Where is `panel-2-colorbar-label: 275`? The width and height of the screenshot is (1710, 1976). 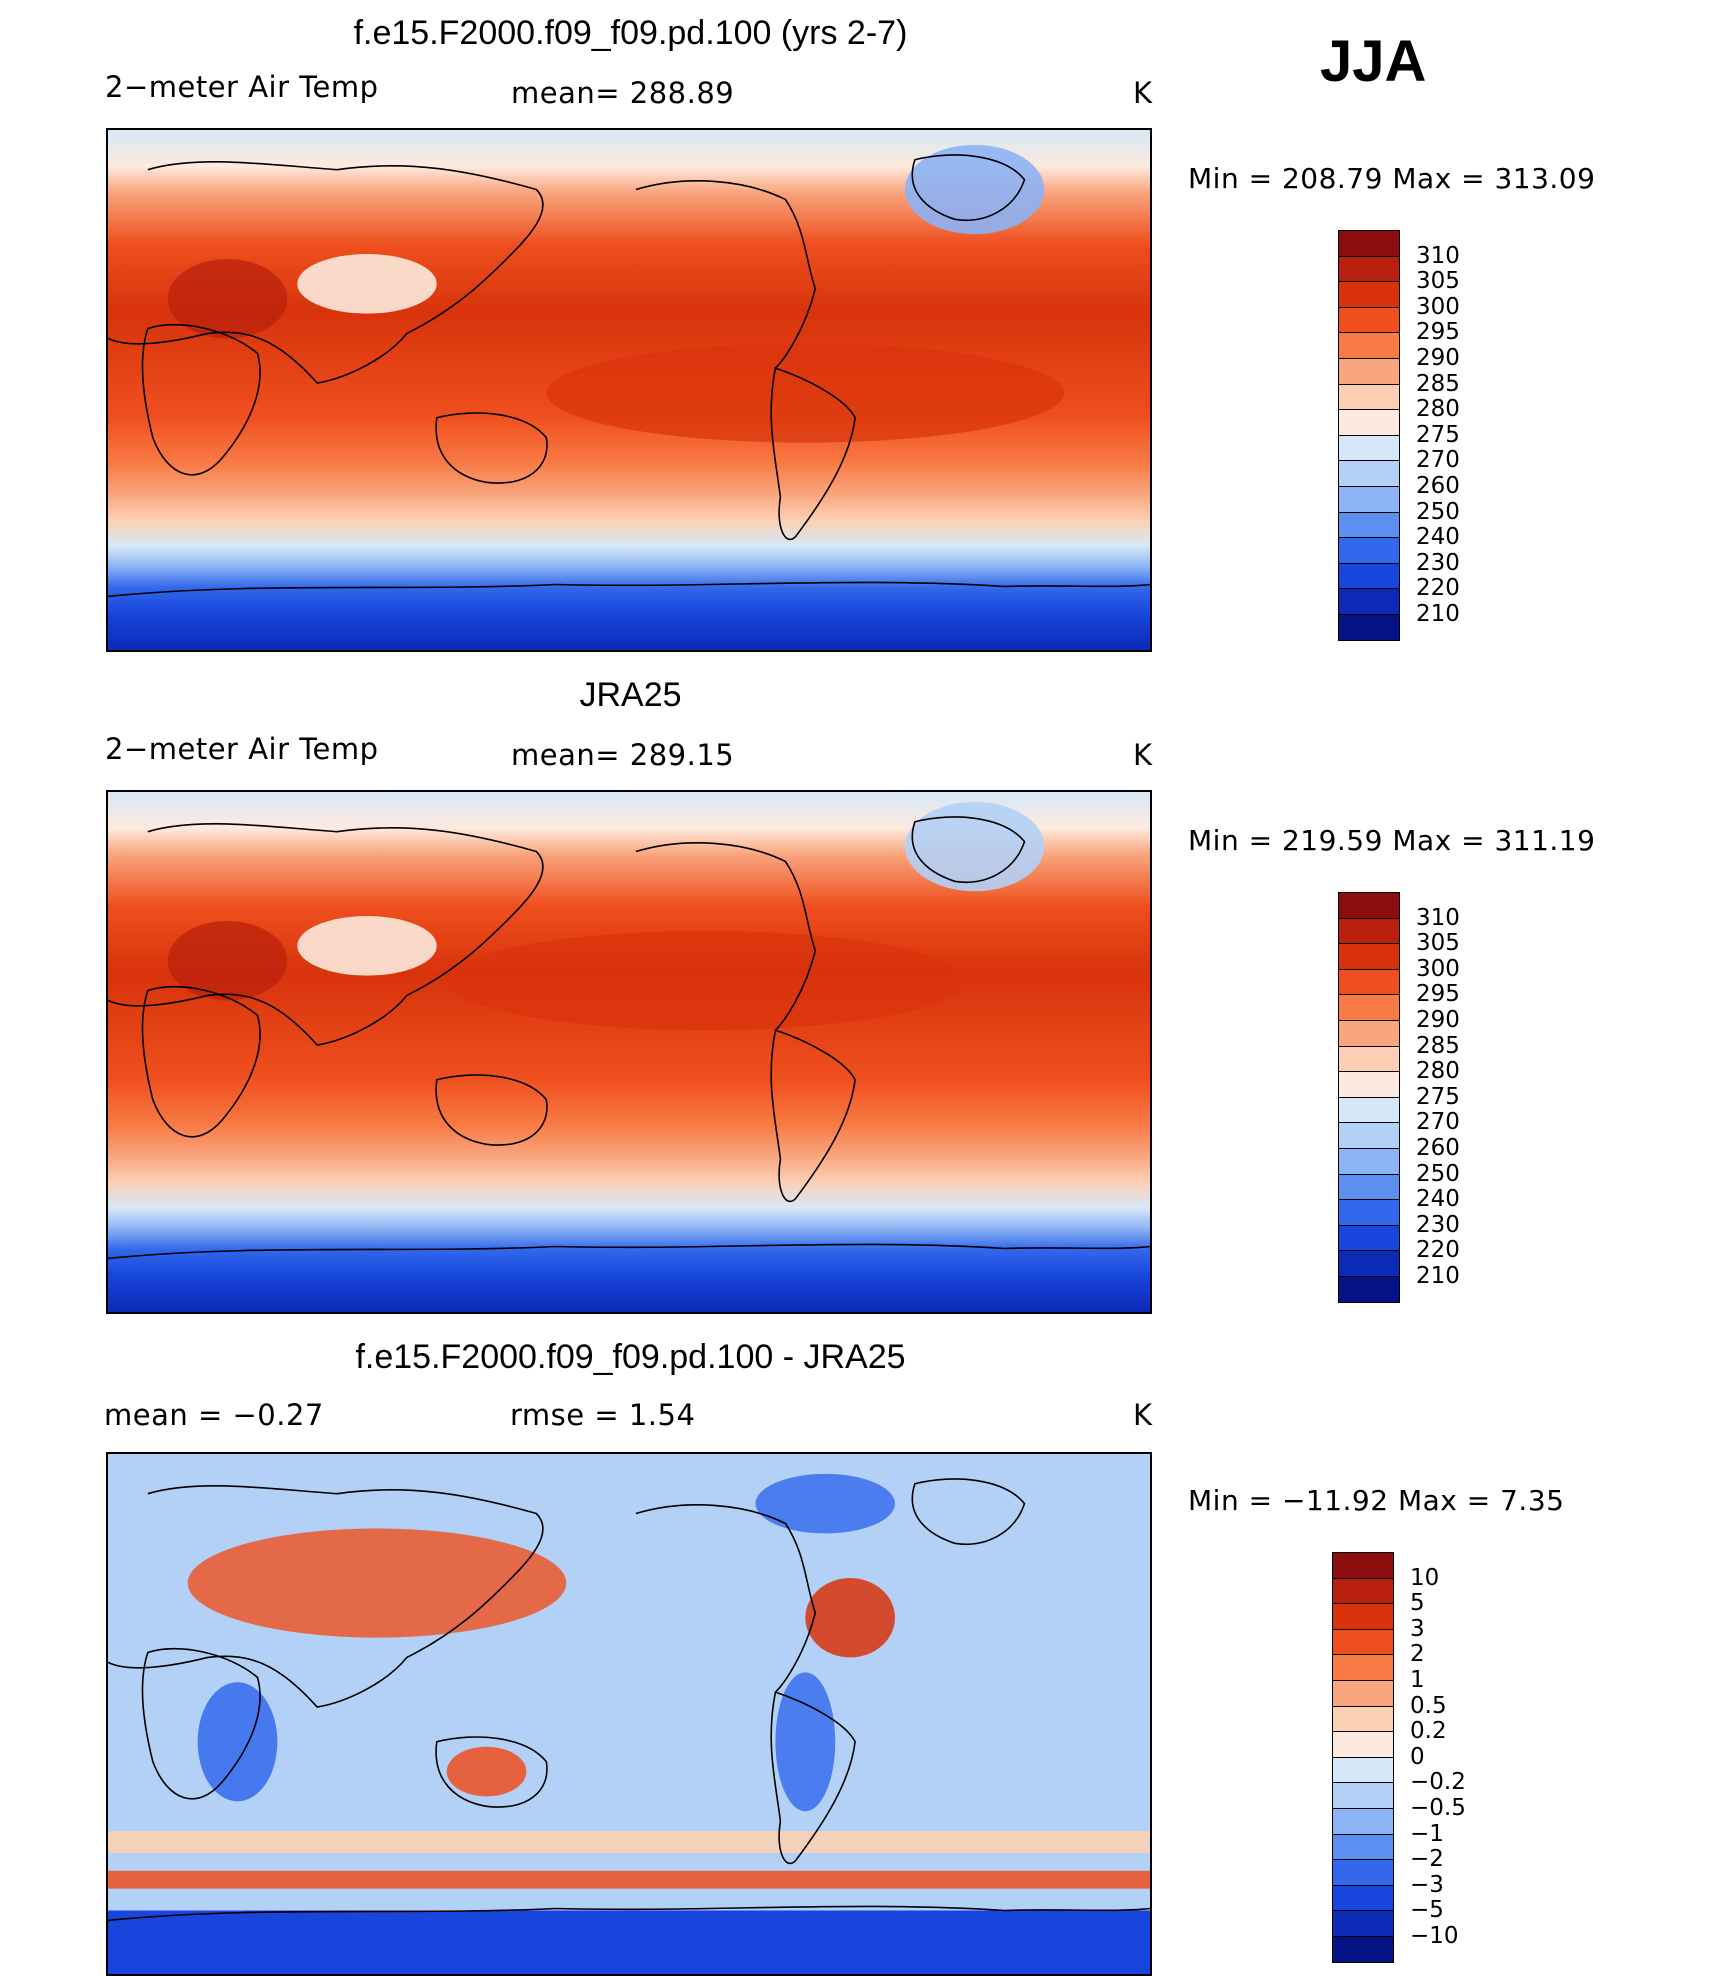 panel-2-colorbar-label: 275 is located at coordinates (1438, 1096).